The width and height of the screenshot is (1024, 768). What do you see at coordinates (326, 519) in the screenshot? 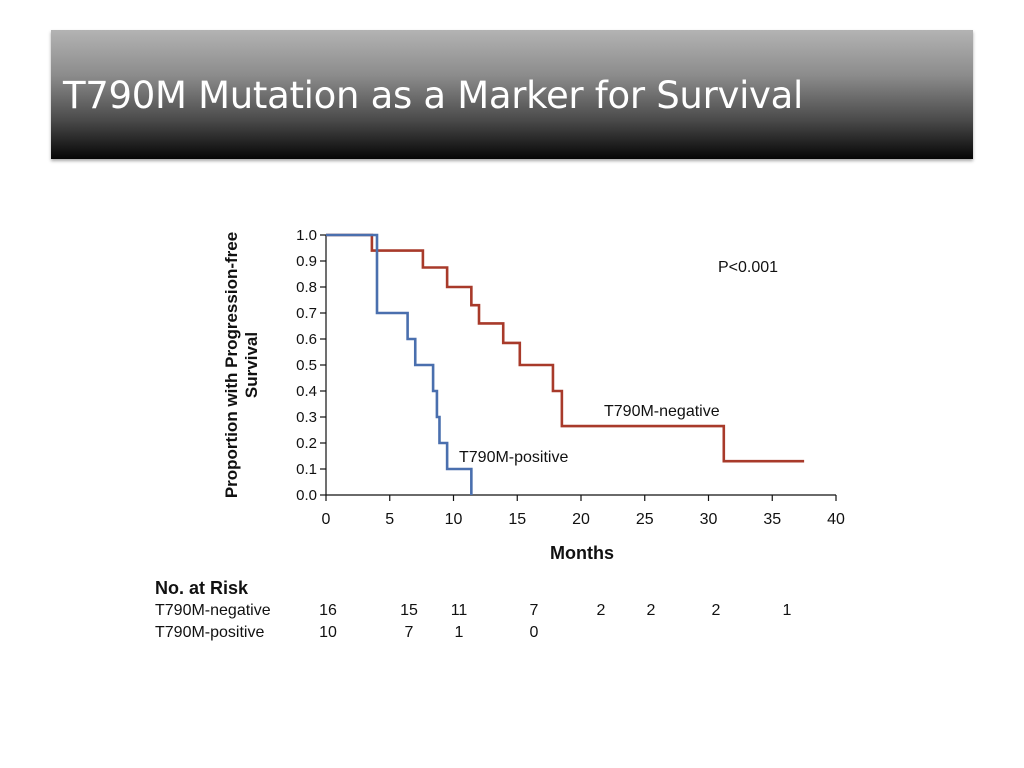
I see `x-tick-label: 0` at bounding box center [326, 519].